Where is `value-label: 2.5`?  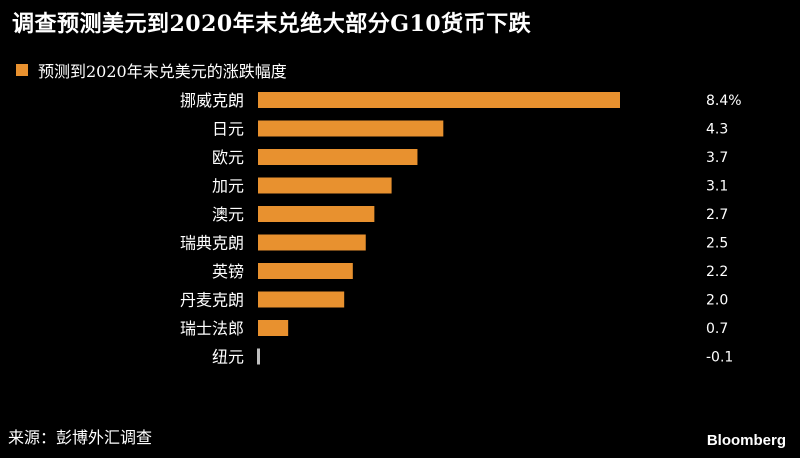
value-label: 2.5 is located at coordinates (717, 244).